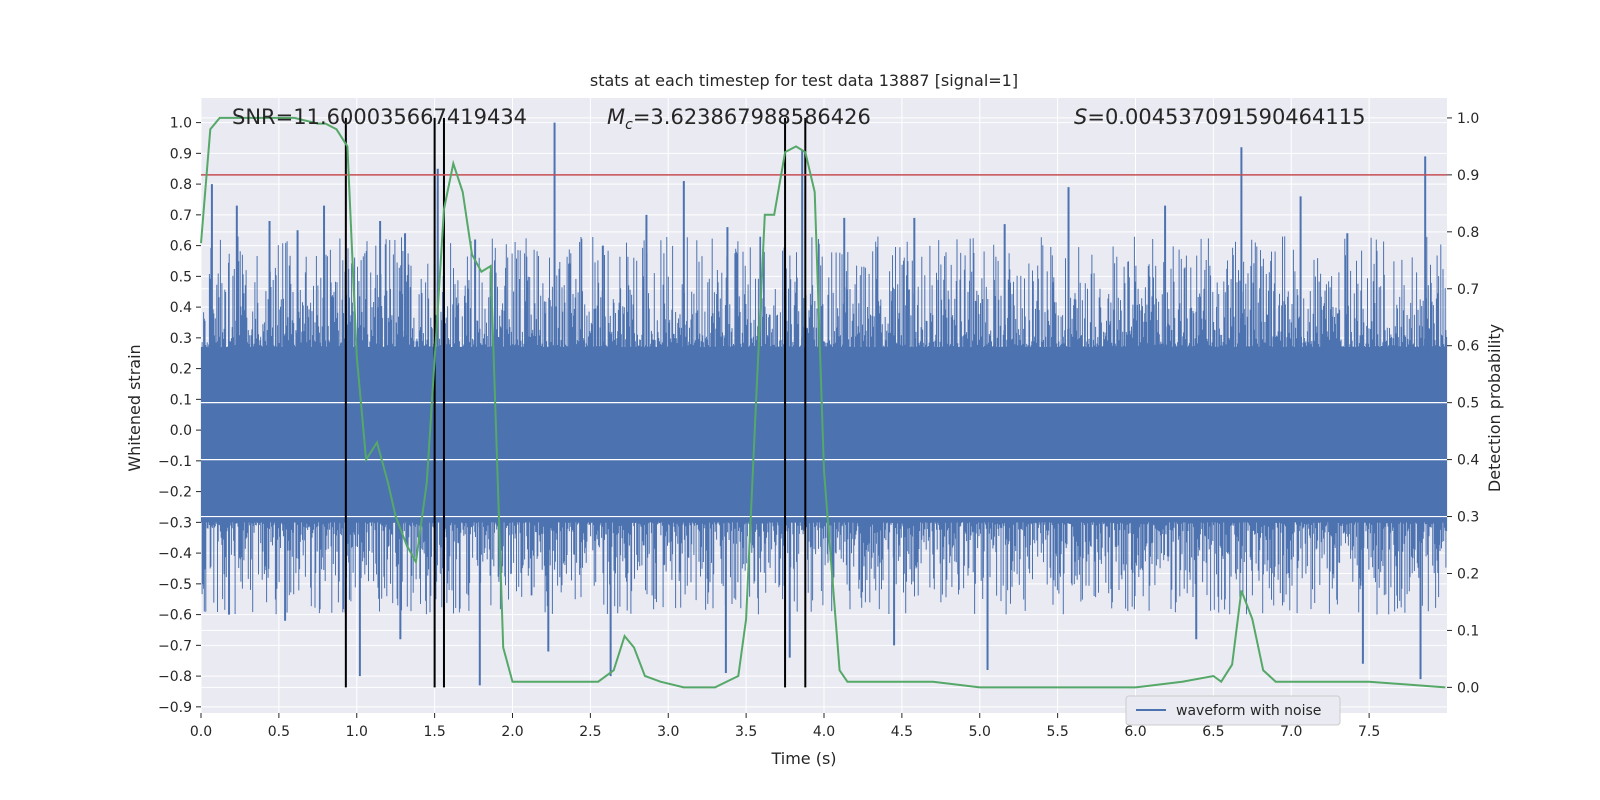 The width and height of the screenshot is (1600, 800). I want to click on y2-tick-label: 1.0, so click(1468, 119).